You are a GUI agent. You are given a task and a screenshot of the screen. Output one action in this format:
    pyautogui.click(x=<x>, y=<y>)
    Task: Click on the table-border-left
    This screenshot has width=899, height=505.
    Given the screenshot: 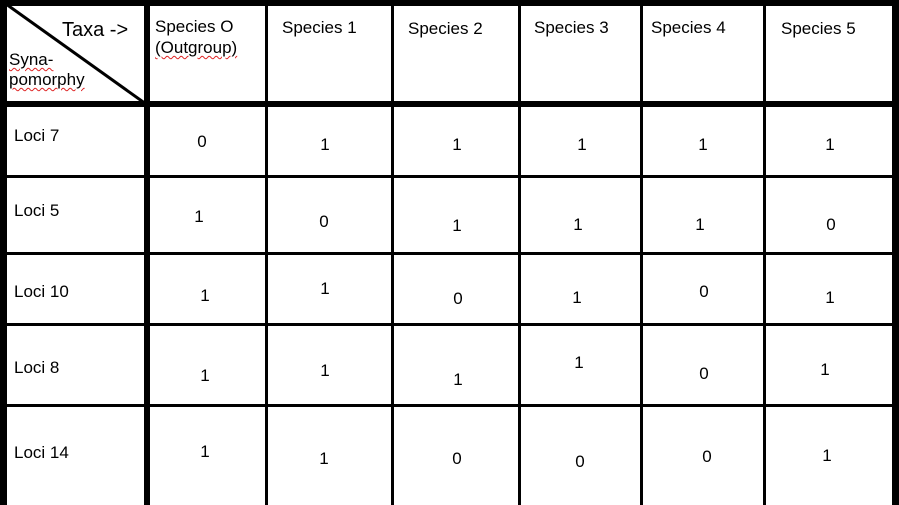 What is the action you would take?
    pyautogui.click(x=3, y=252)
    